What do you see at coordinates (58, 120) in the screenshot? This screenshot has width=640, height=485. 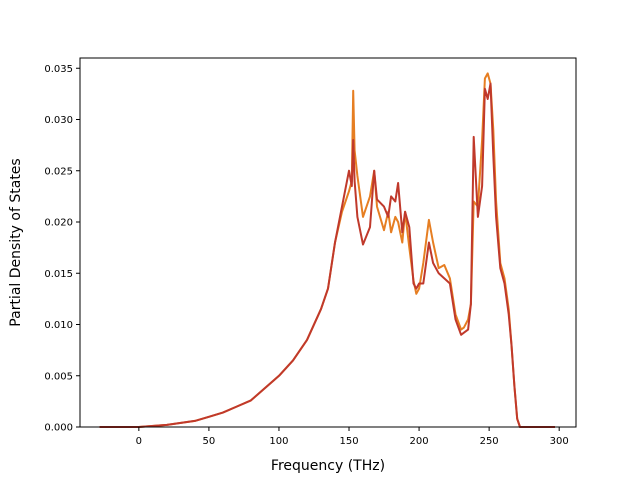 I see `y-tick-label: 0.030` at bounding box center [58, 120].